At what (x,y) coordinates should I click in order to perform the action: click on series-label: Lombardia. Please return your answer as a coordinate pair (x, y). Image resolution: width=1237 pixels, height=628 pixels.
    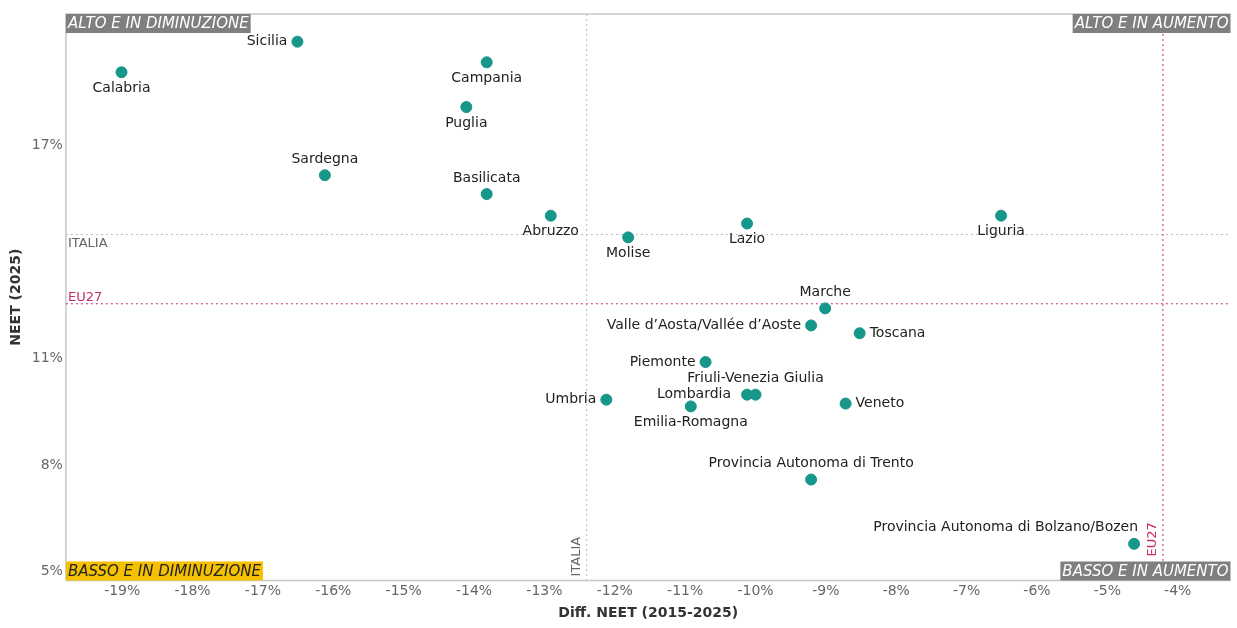
    Looking at the image, I should click on (694, 393).